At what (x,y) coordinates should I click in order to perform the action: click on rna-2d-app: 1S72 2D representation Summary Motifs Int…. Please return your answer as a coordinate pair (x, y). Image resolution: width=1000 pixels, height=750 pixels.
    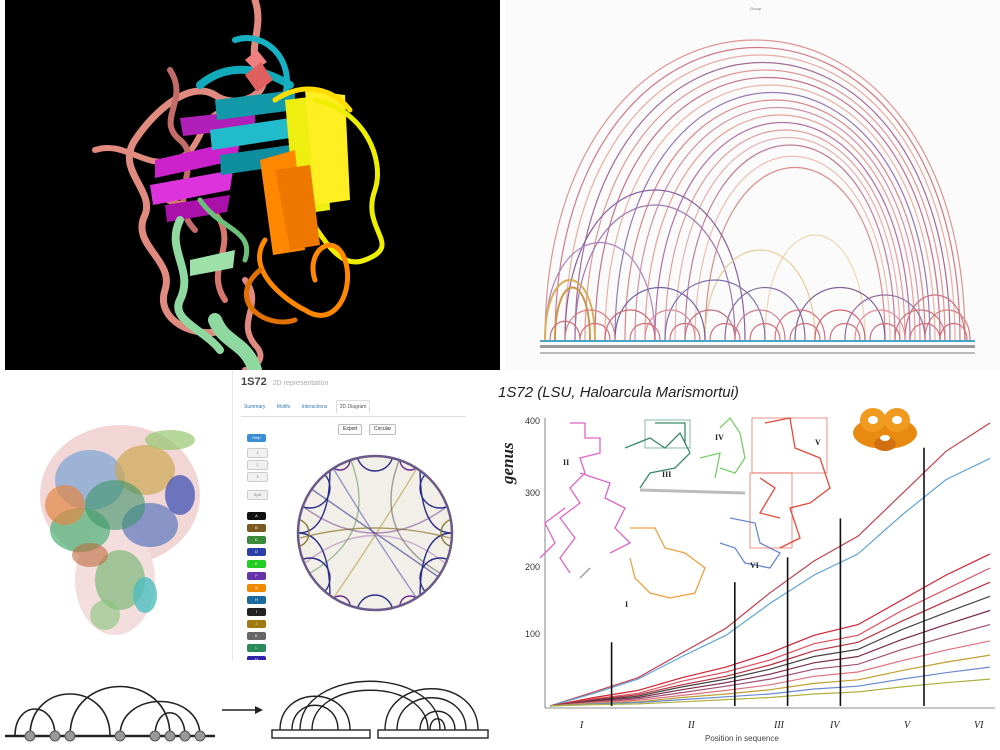
    Looking at the image, I should click on (353, 517).